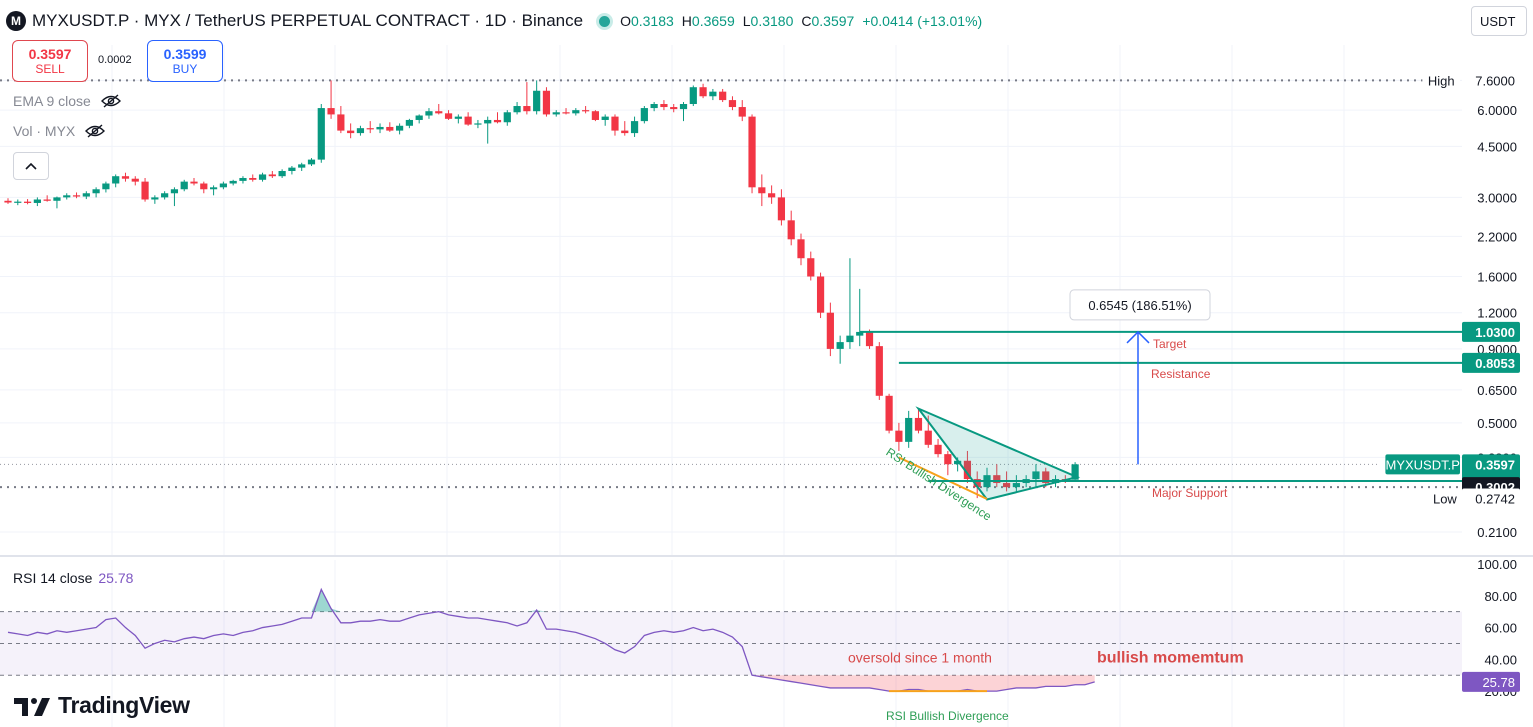  What do you see at coordinates (708, 21) in the screenshot?
I see `ohlc-high: H0.3659` at bounding box center [708, 21].